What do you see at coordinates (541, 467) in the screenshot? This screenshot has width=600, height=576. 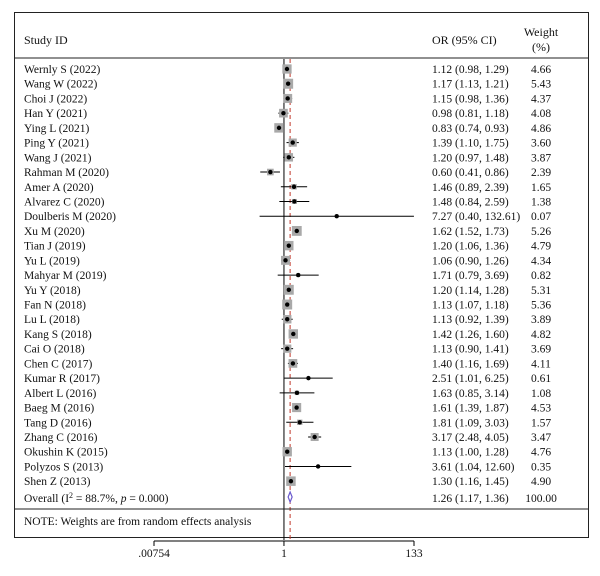 I see `study-weight: 0.35` at bounding box center [541, 467].